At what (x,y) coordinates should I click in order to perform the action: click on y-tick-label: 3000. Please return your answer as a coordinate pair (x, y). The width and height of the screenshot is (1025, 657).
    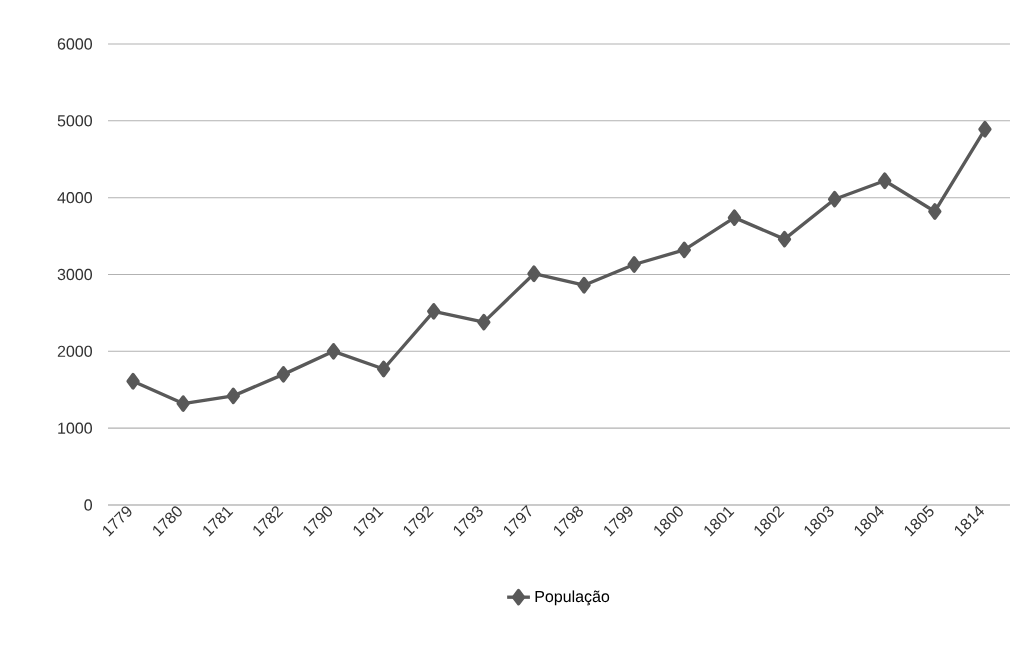
    Looking at the image, I should click on (75, 274).